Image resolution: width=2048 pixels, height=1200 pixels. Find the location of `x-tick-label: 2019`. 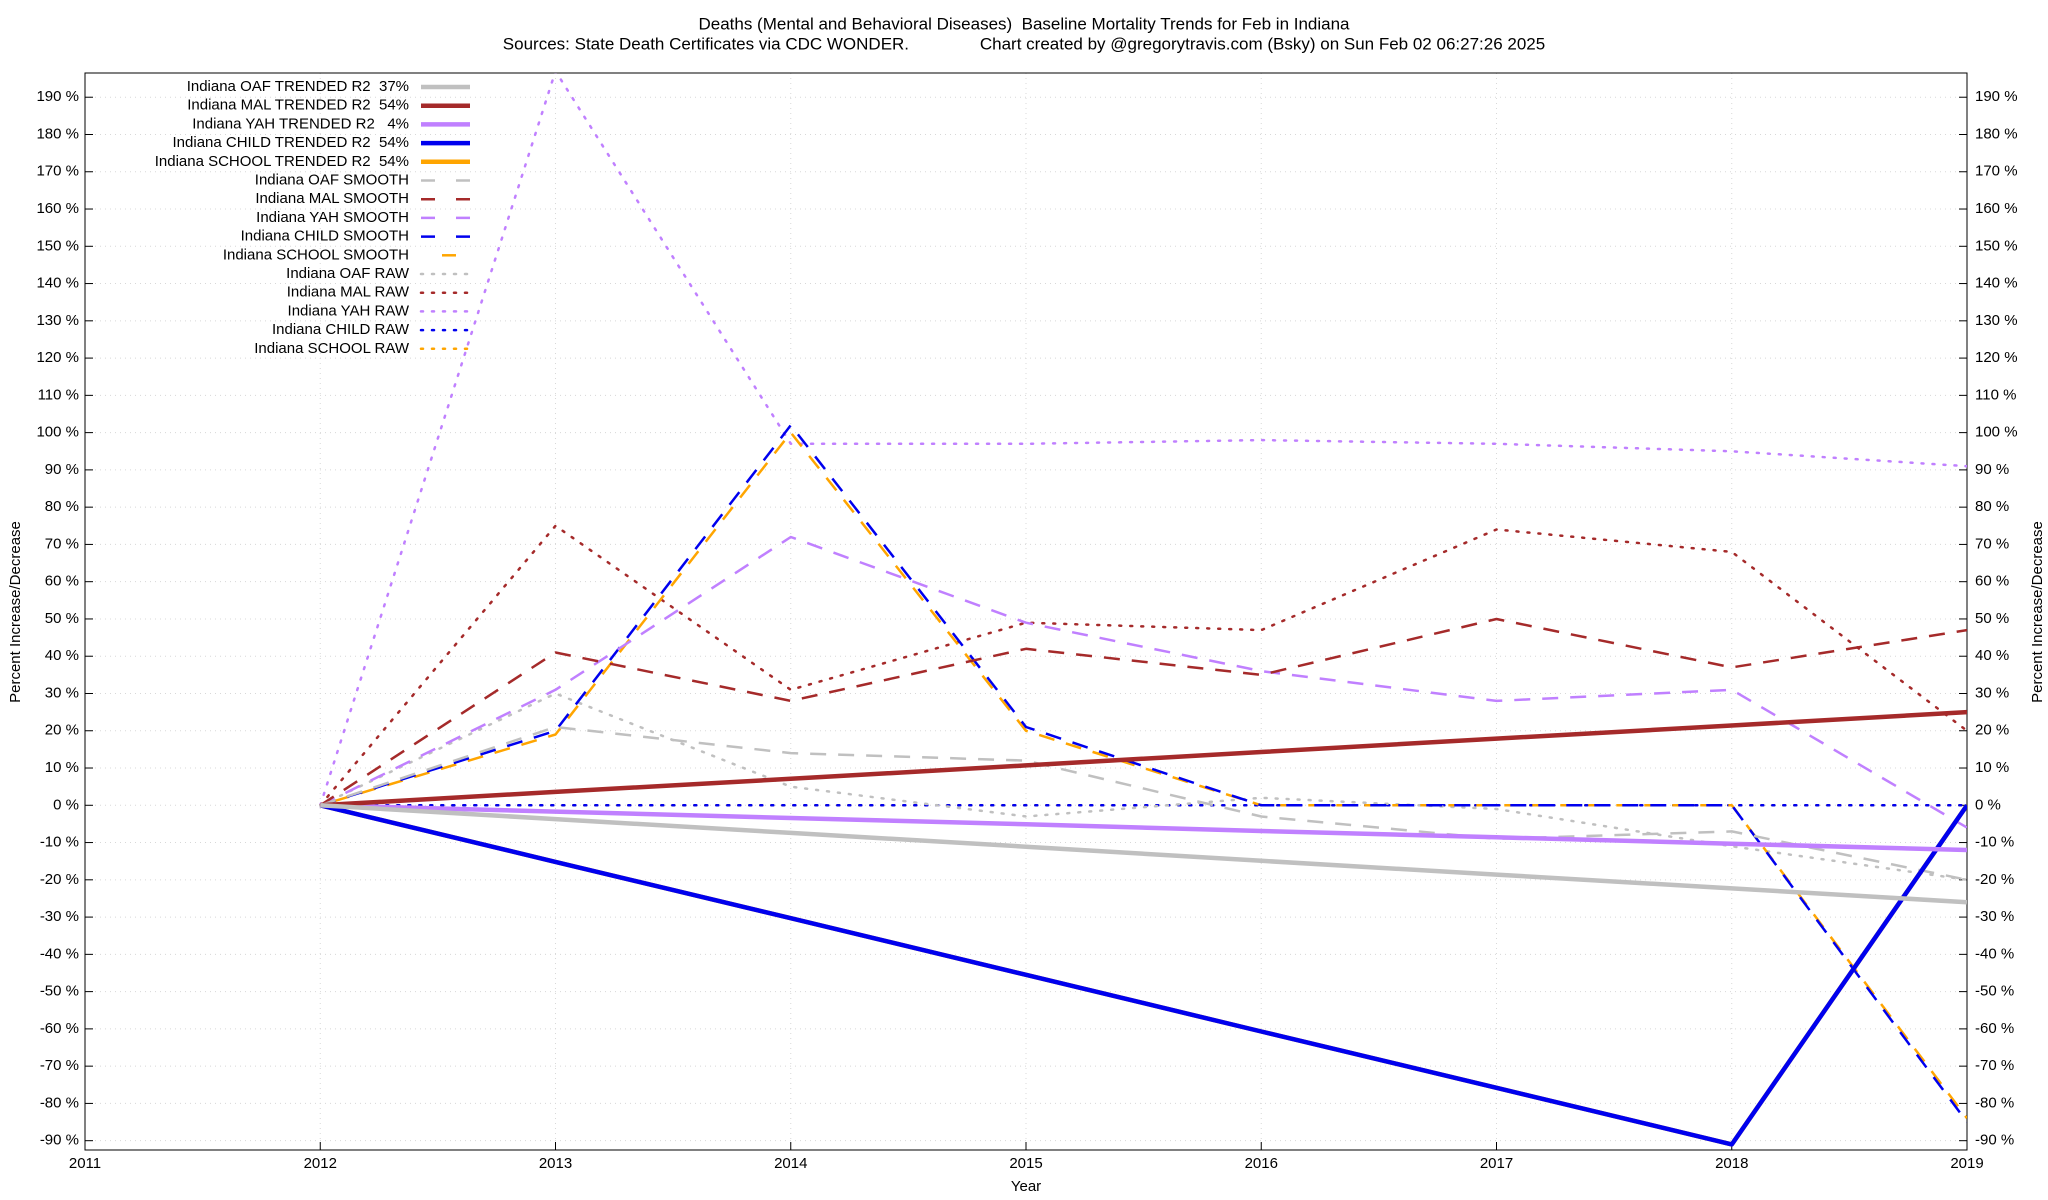

x-tick-label: 2019 is located at coordinates (1966, 1163).